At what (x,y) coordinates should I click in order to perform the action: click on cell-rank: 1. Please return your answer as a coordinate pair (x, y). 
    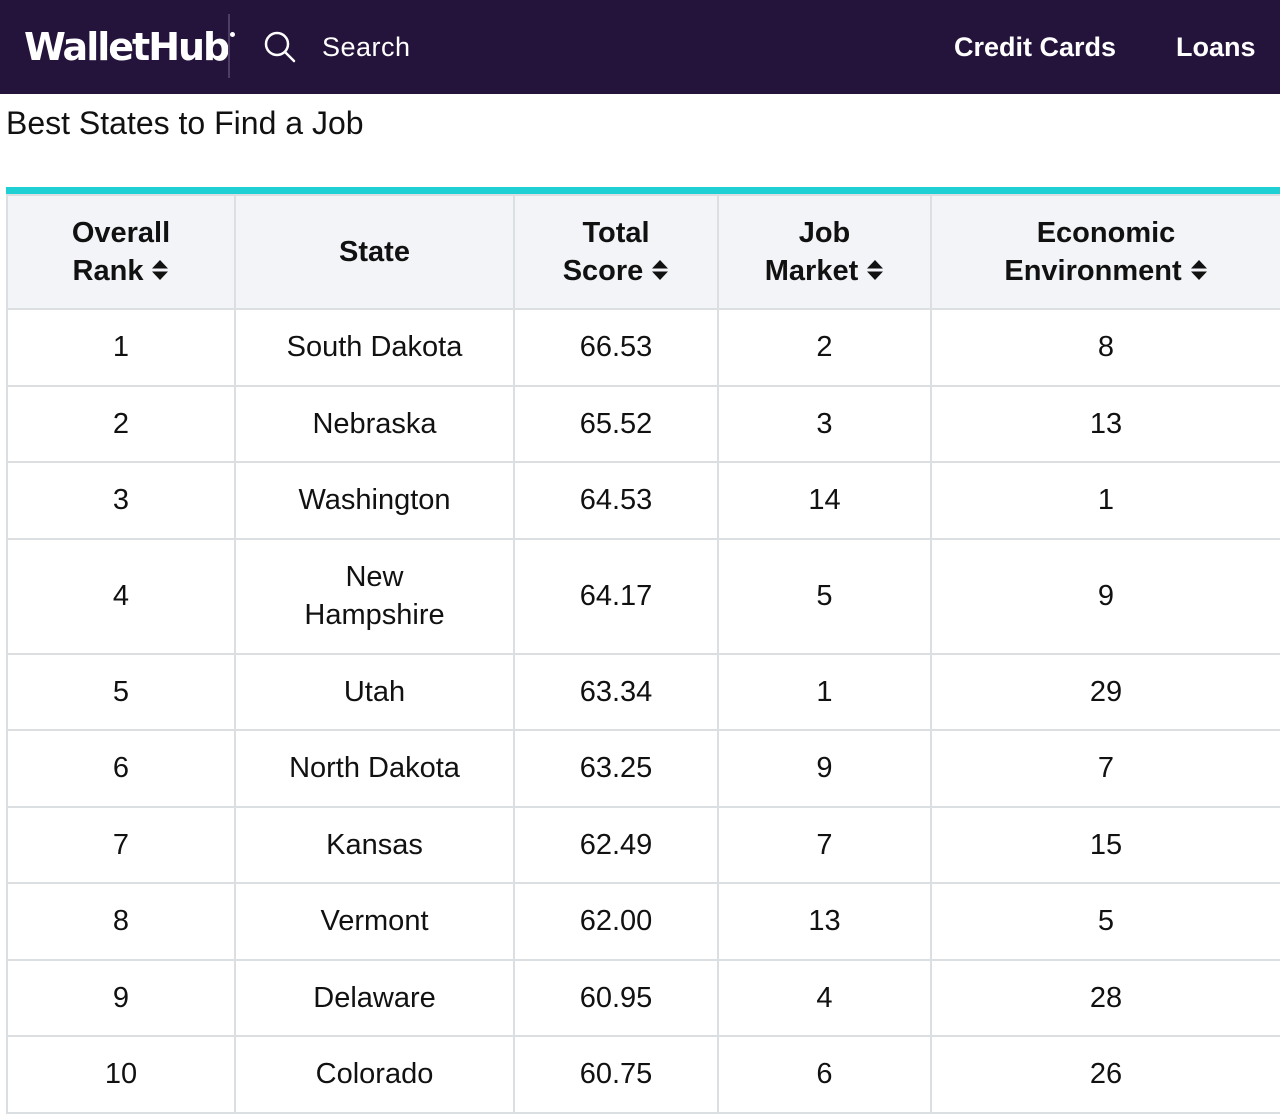
    Looking at the image, I should click on (121, 347).